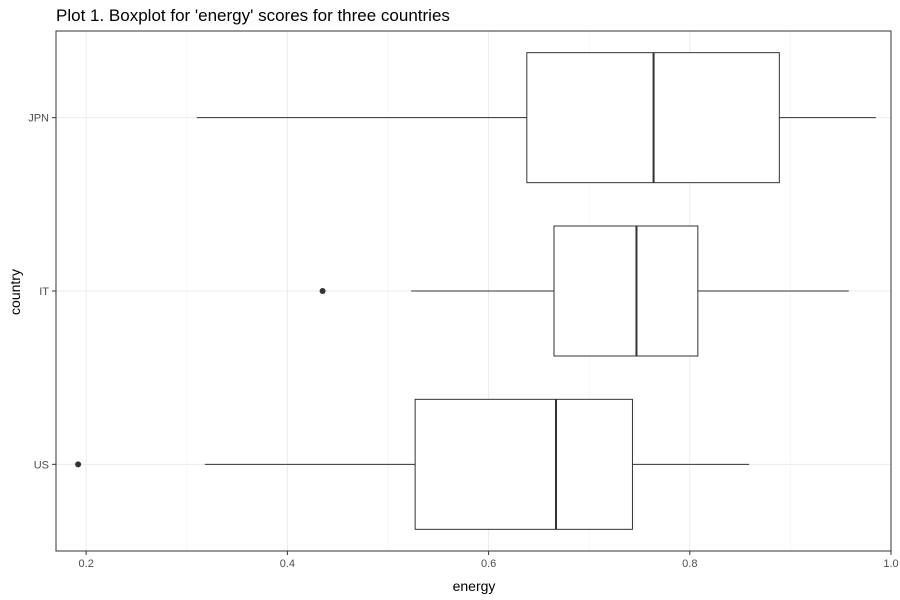 This screenshot has height=600, width=900. What do you see at coordinates (322, 291) in the screenshot?
I see `outlier-point-it` at bounding box center [322, 291].